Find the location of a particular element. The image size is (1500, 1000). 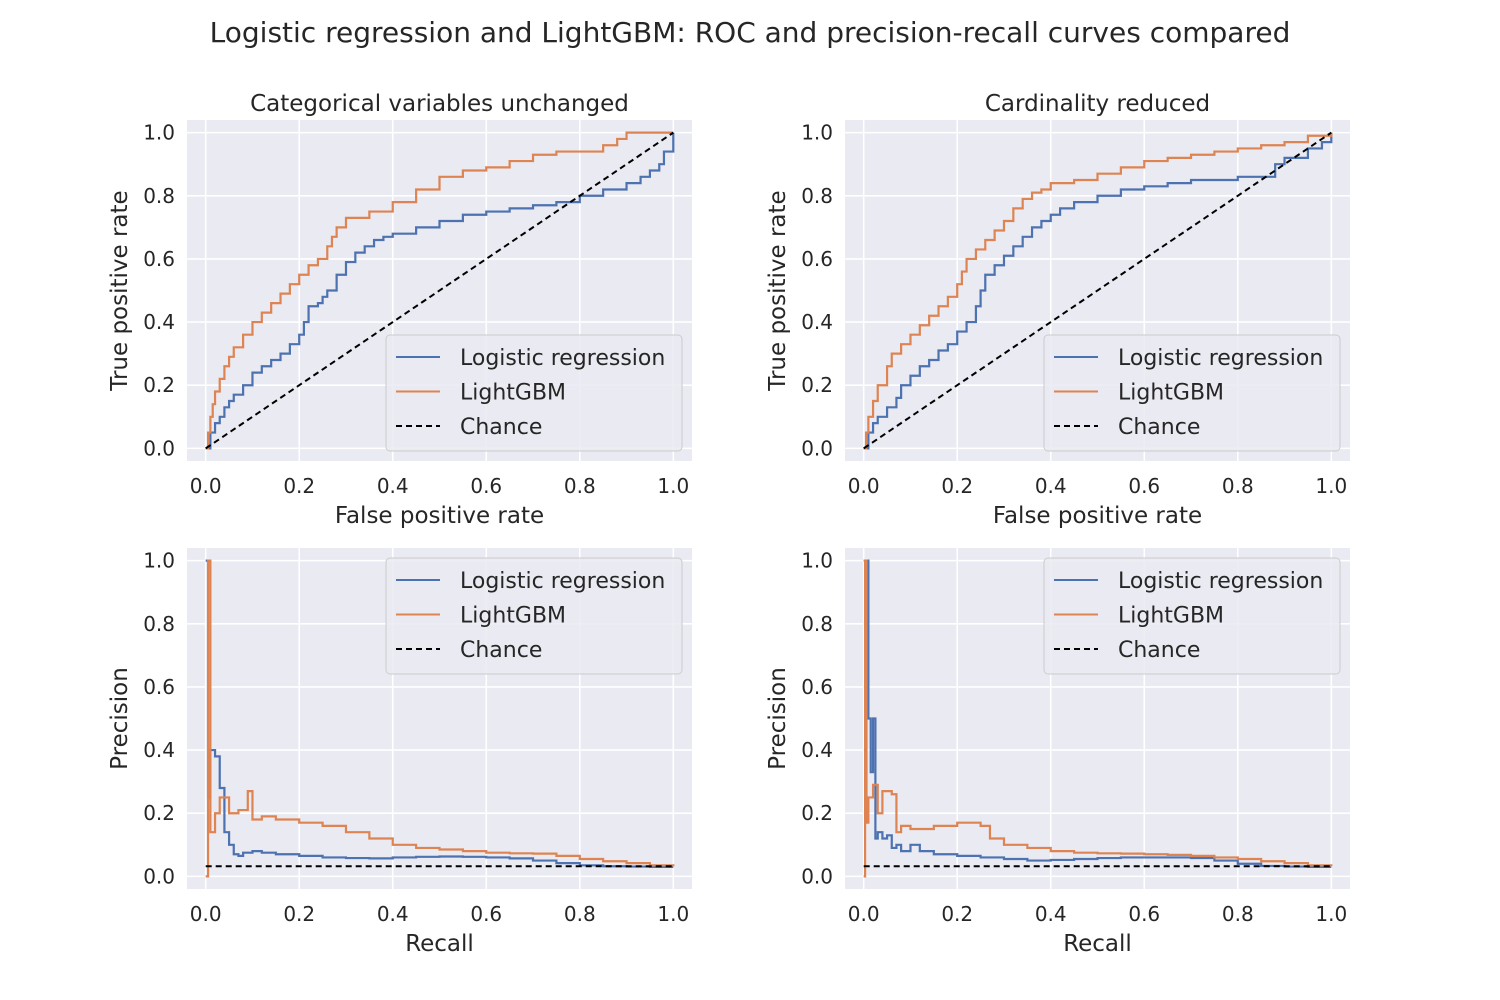

grid is located at coordinates (439, 290).